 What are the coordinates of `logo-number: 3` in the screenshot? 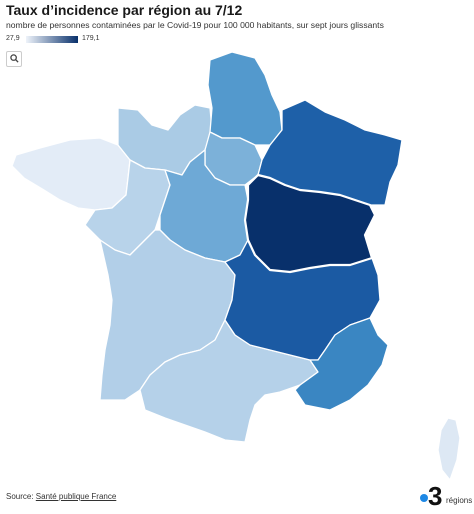 It's located at (435, 496).